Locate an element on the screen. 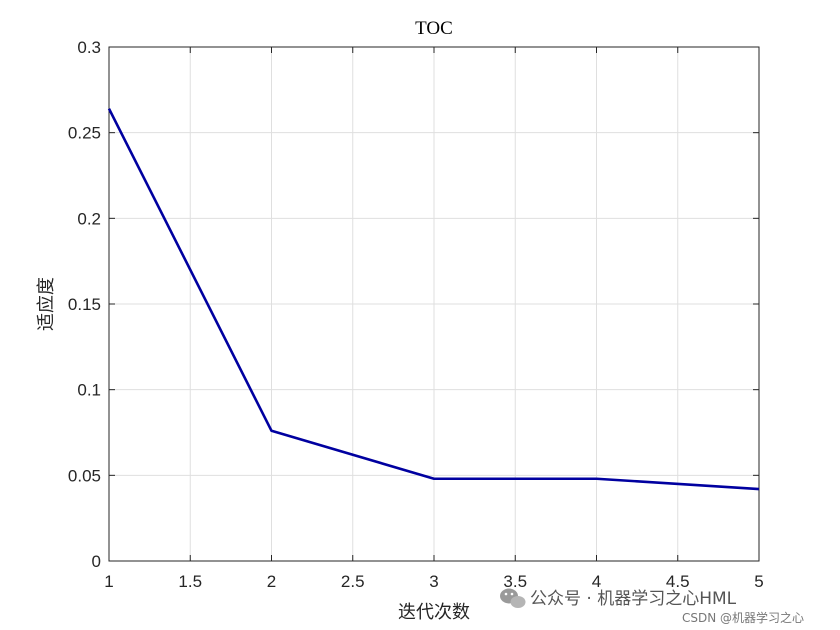  y-tick-label: 0.2 is located at coordinates (89, 218).